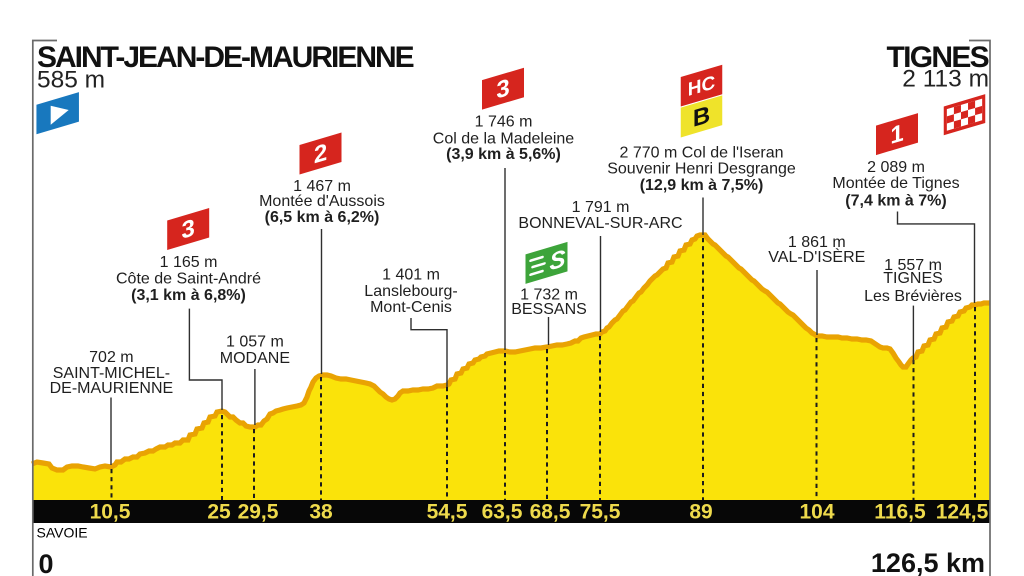 This screenshot has width=1024, height=576. Describe the element at coordinates (219, 512) in the screenshot. I see `svg-text: 25` at that location.